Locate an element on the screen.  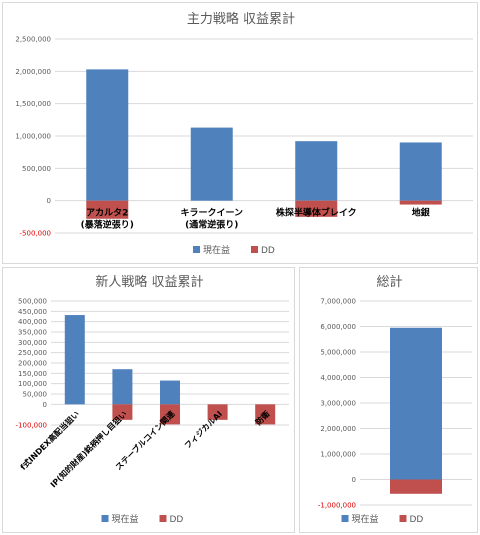
category-label: (暴落逆張り) is located at coordinates (107, 225).